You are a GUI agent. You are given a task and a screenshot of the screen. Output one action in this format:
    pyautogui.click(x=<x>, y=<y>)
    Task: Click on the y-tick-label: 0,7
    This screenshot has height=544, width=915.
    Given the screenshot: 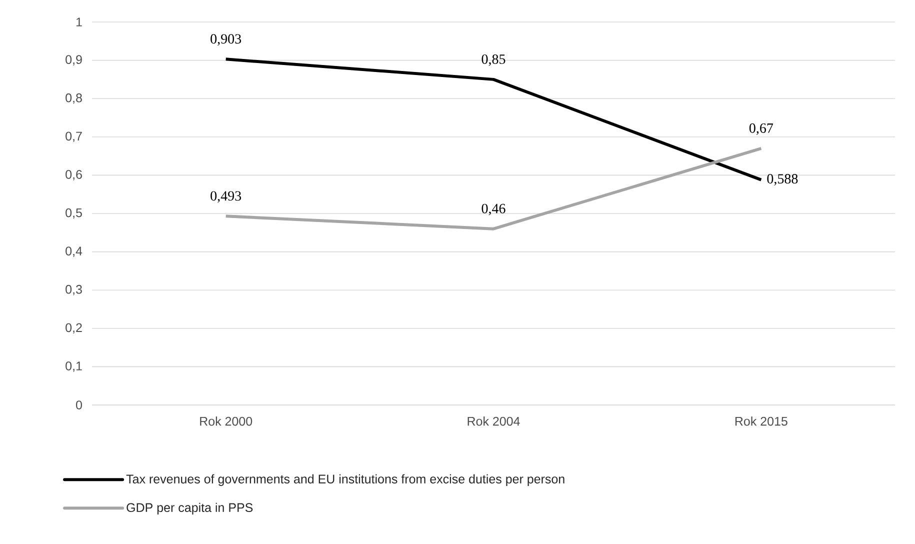 What is the action you would take?
    pyautogui.click(x=74, y=137)
    